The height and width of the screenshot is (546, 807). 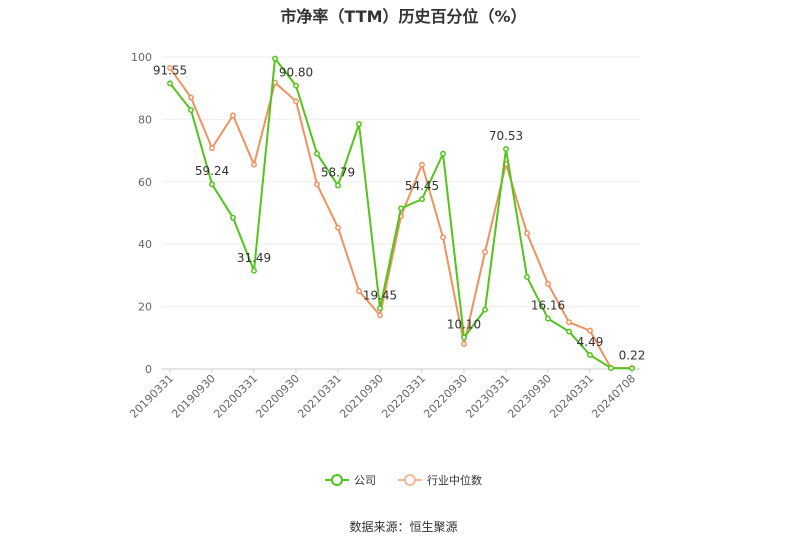 What do you see at coordinates (445, 396) in the screenshot?
I see `x-tick-label: 20220930` at bounding box center [445, 396].